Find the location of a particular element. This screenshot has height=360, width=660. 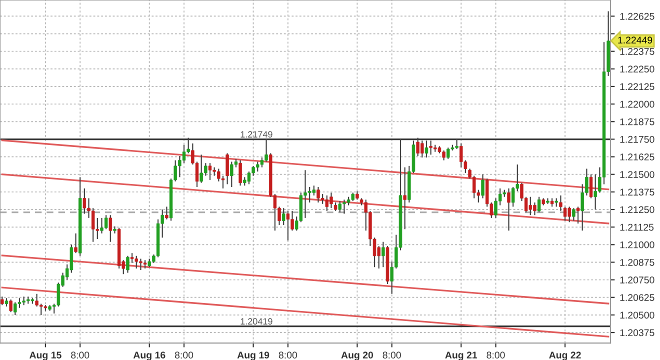

y-tick-label: 1.21125 is located at coordinates (637, 227).